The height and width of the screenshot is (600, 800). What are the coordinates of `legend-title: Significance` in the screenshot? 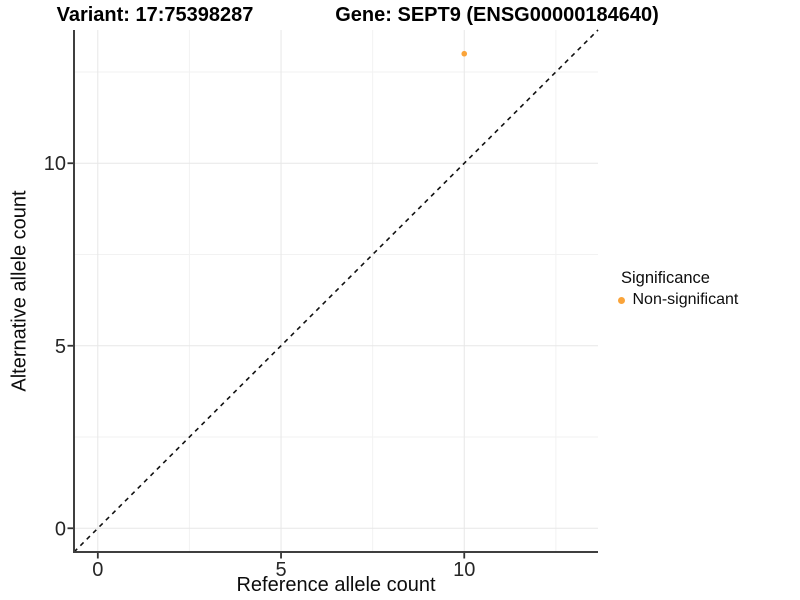 It's located at (665, 278).